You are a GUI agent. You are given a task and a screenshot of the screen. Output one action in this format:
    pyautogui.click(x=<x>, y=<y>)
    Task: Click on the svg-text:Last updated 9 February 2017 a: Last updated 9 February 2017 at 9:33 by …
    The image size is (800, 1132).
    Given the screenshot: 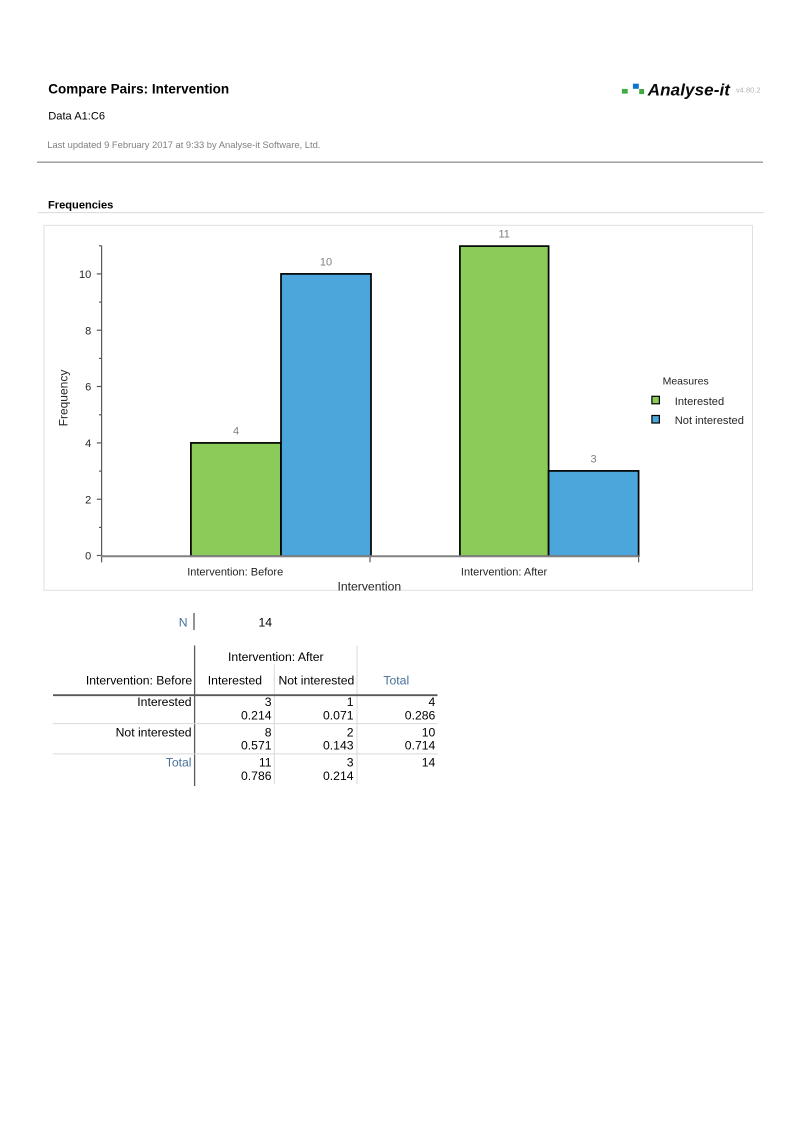 What is the action you would take?
    pyautogui.click(x=183, y=144)
    